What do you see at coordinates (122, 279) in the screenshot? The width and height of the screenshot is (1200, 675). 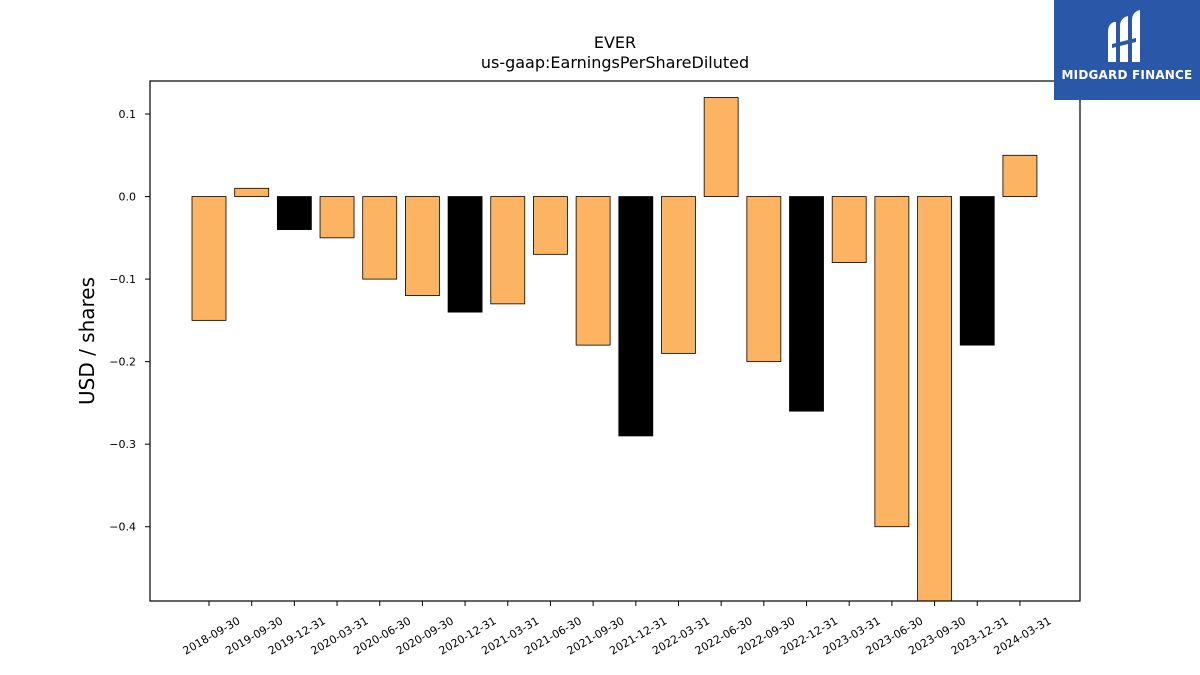 I see `y-tick-label: −0.1` at bounding box center [122, 279].